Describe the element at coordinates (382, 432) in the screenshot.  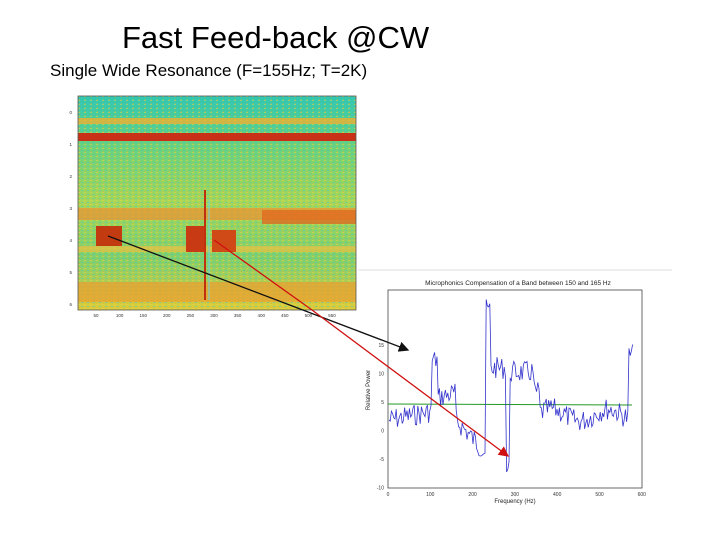
I see `plot-y-tick-label: 0` at that location.